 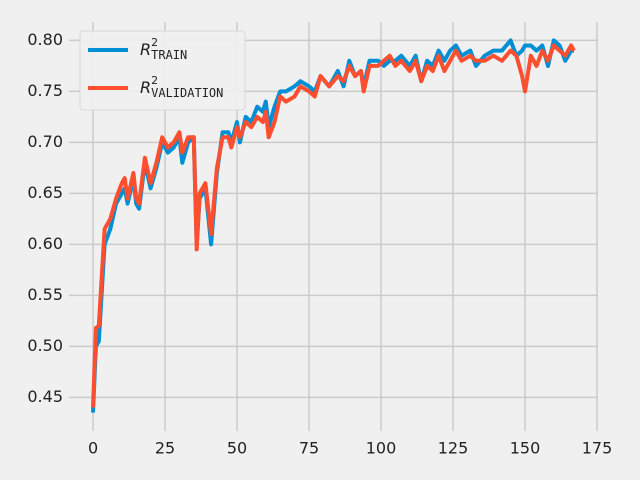 What do you see at coordinates (45, 294) in the screenshot?
I see `y-tick-label: 0.55` at bounding box center [45, 294].